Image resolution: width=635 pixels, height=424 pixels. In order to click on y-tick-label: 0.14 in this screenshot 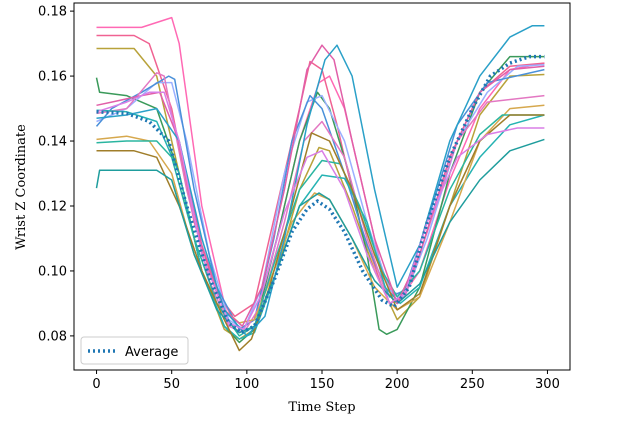, I will do `click(52, 142)`.